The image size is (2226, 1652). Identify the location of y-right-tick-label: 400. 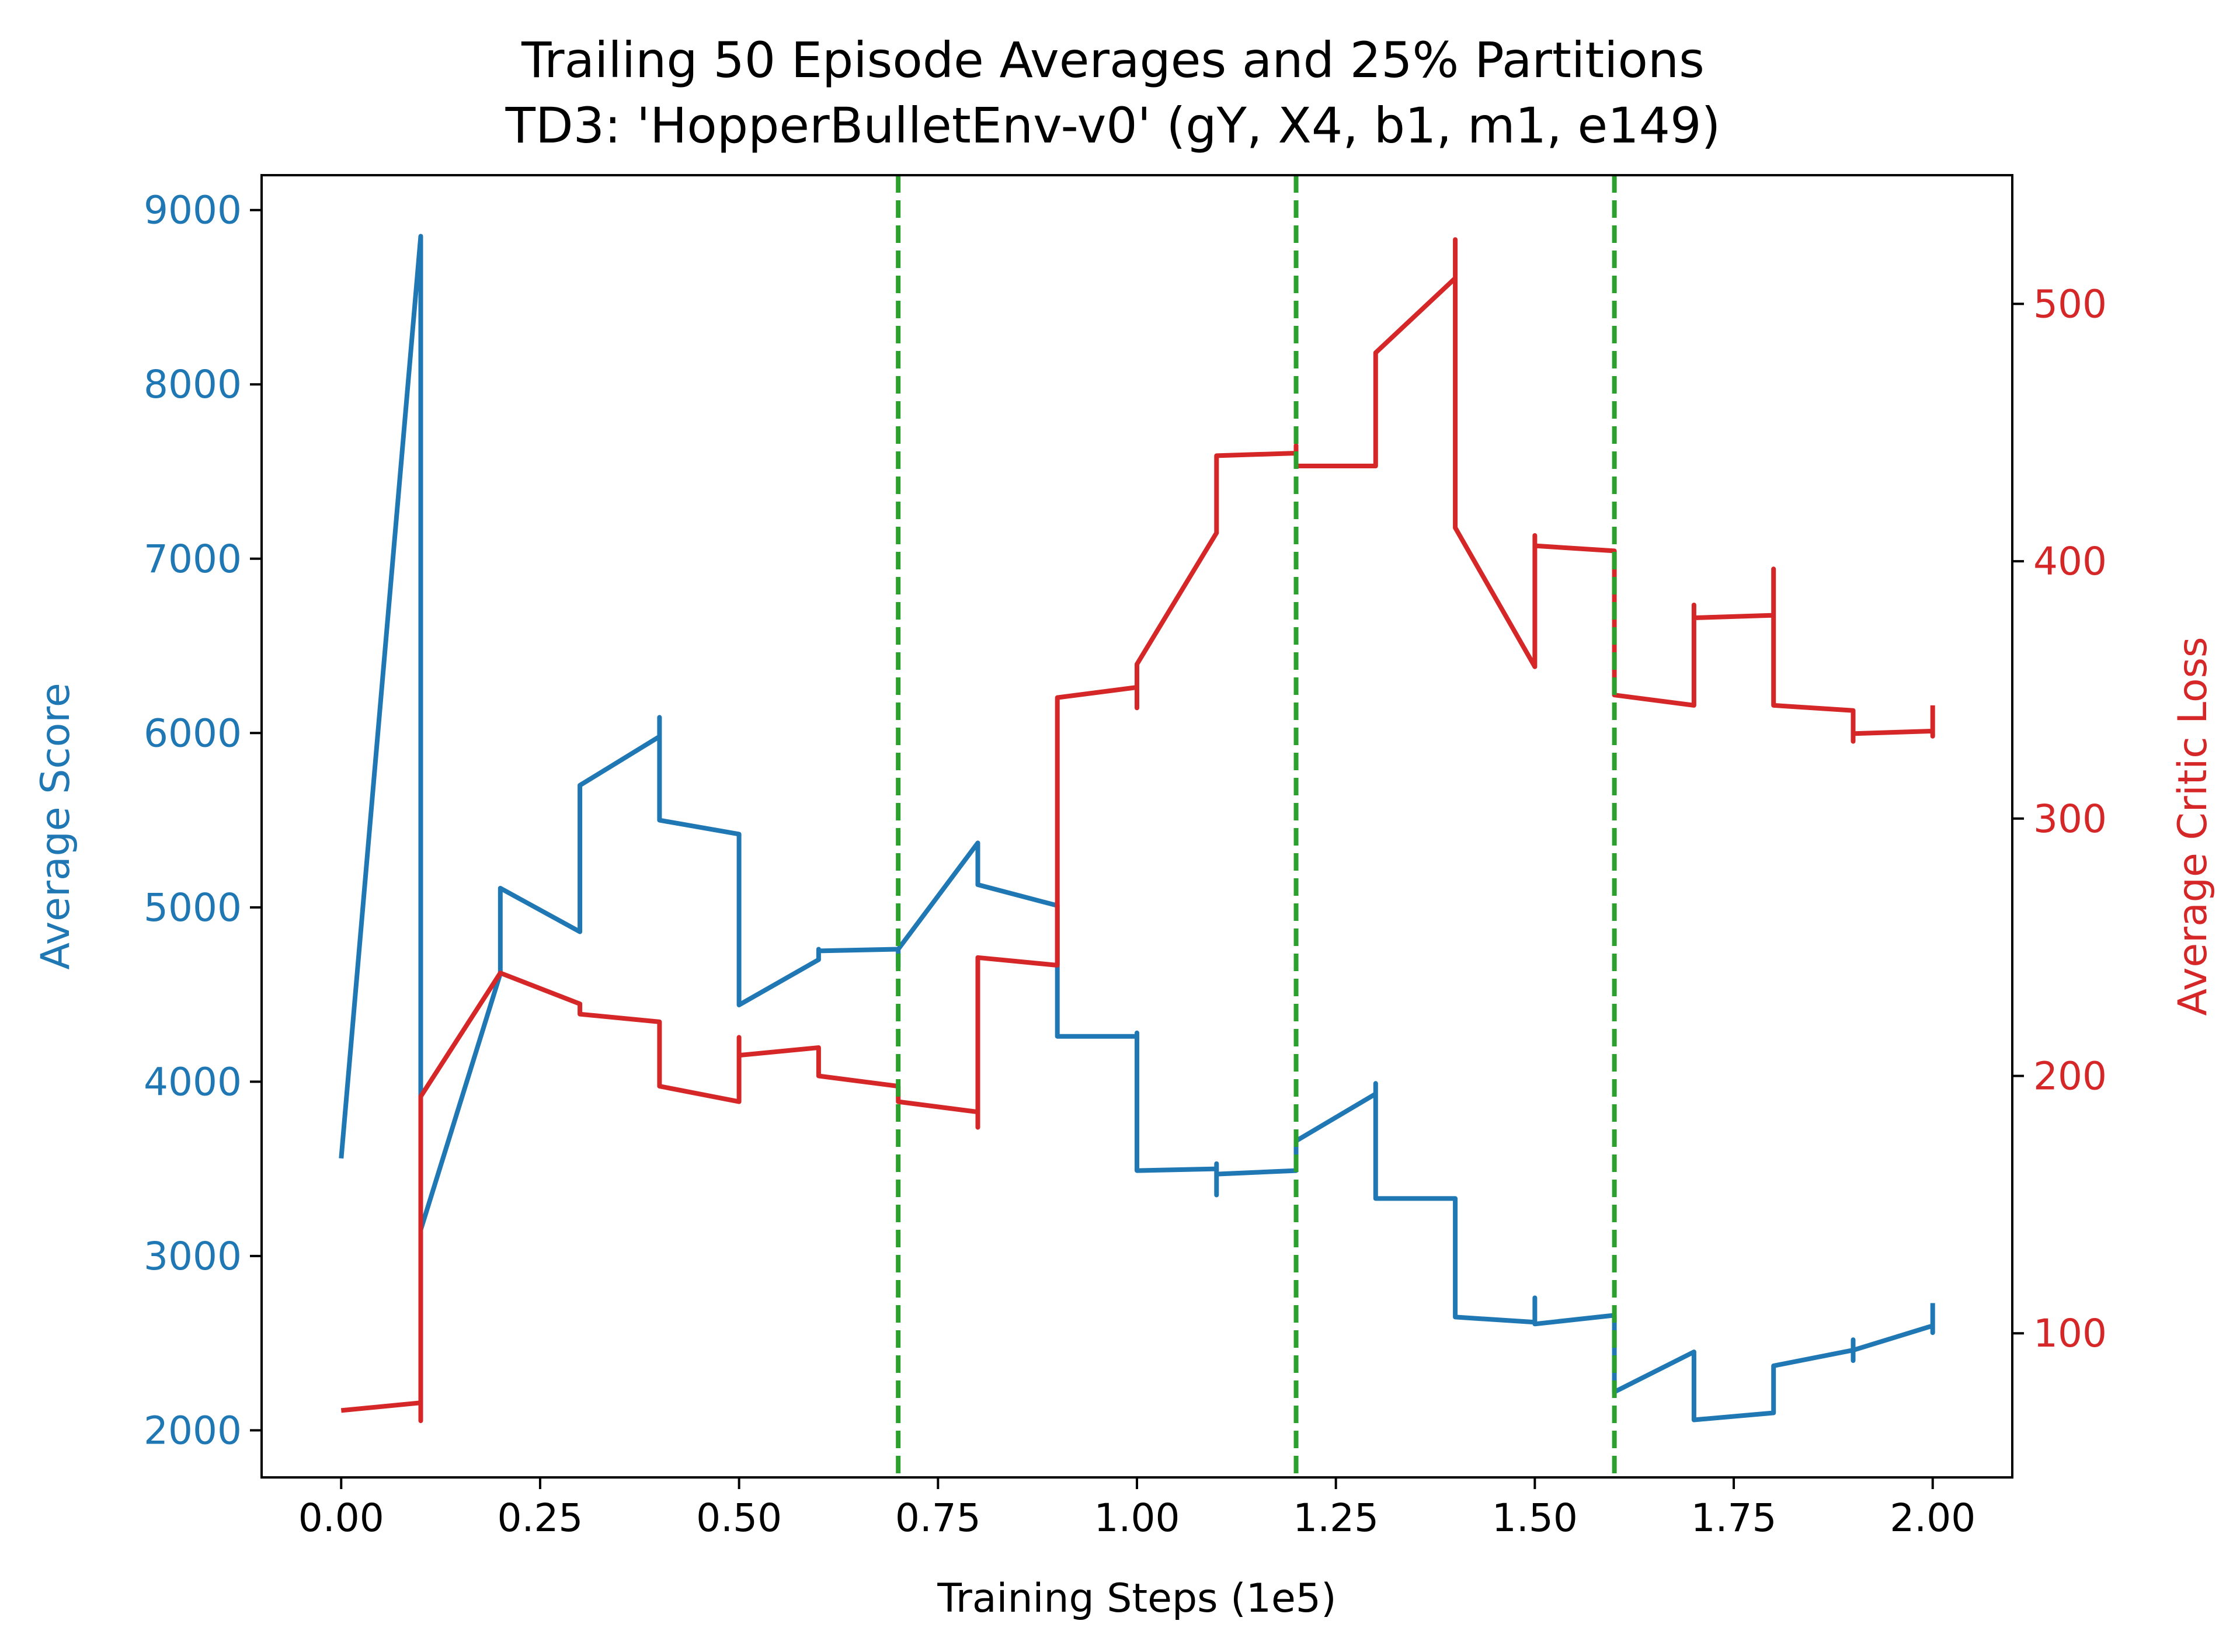
(2070, 561).